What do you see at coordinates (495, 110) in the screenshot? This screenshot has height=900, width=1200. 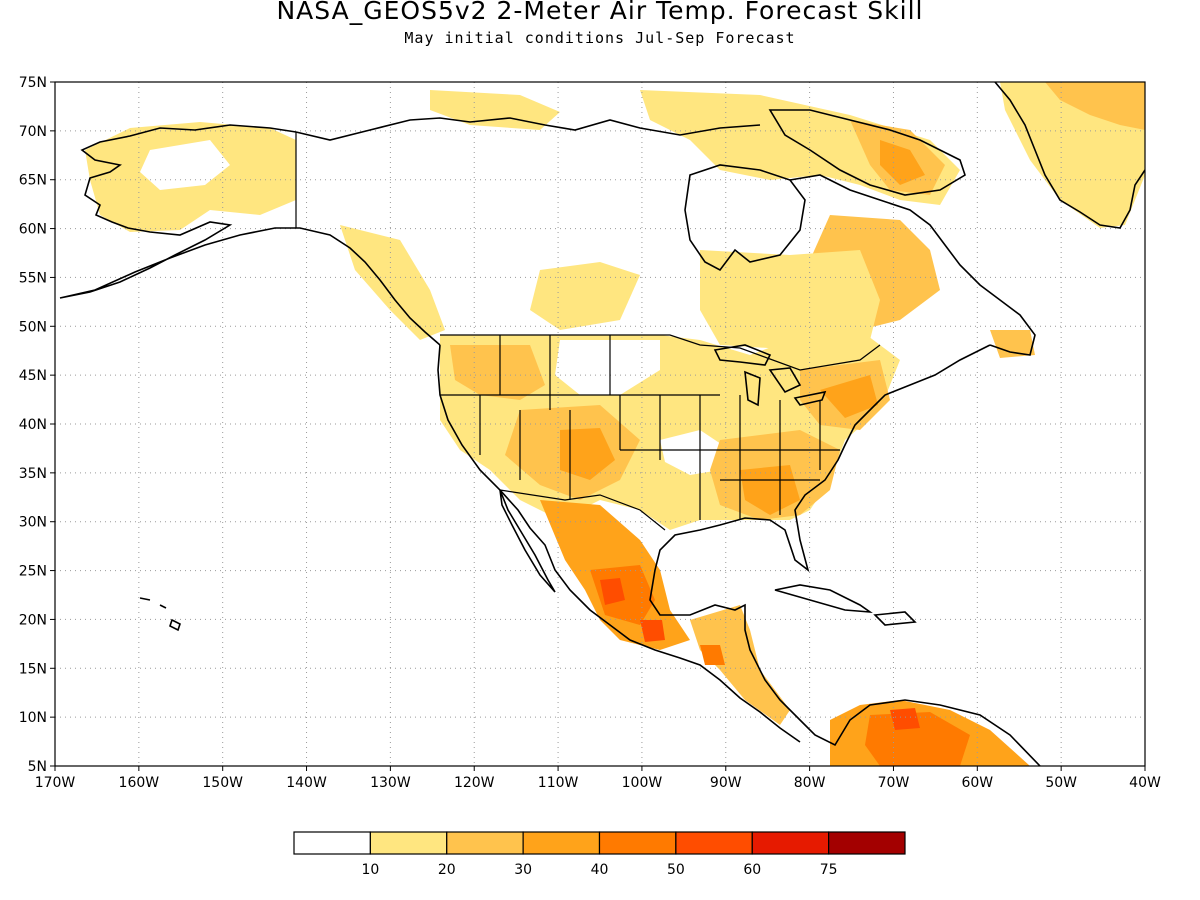 I see `skill-area-arctic` at bounding box center [495, 110].